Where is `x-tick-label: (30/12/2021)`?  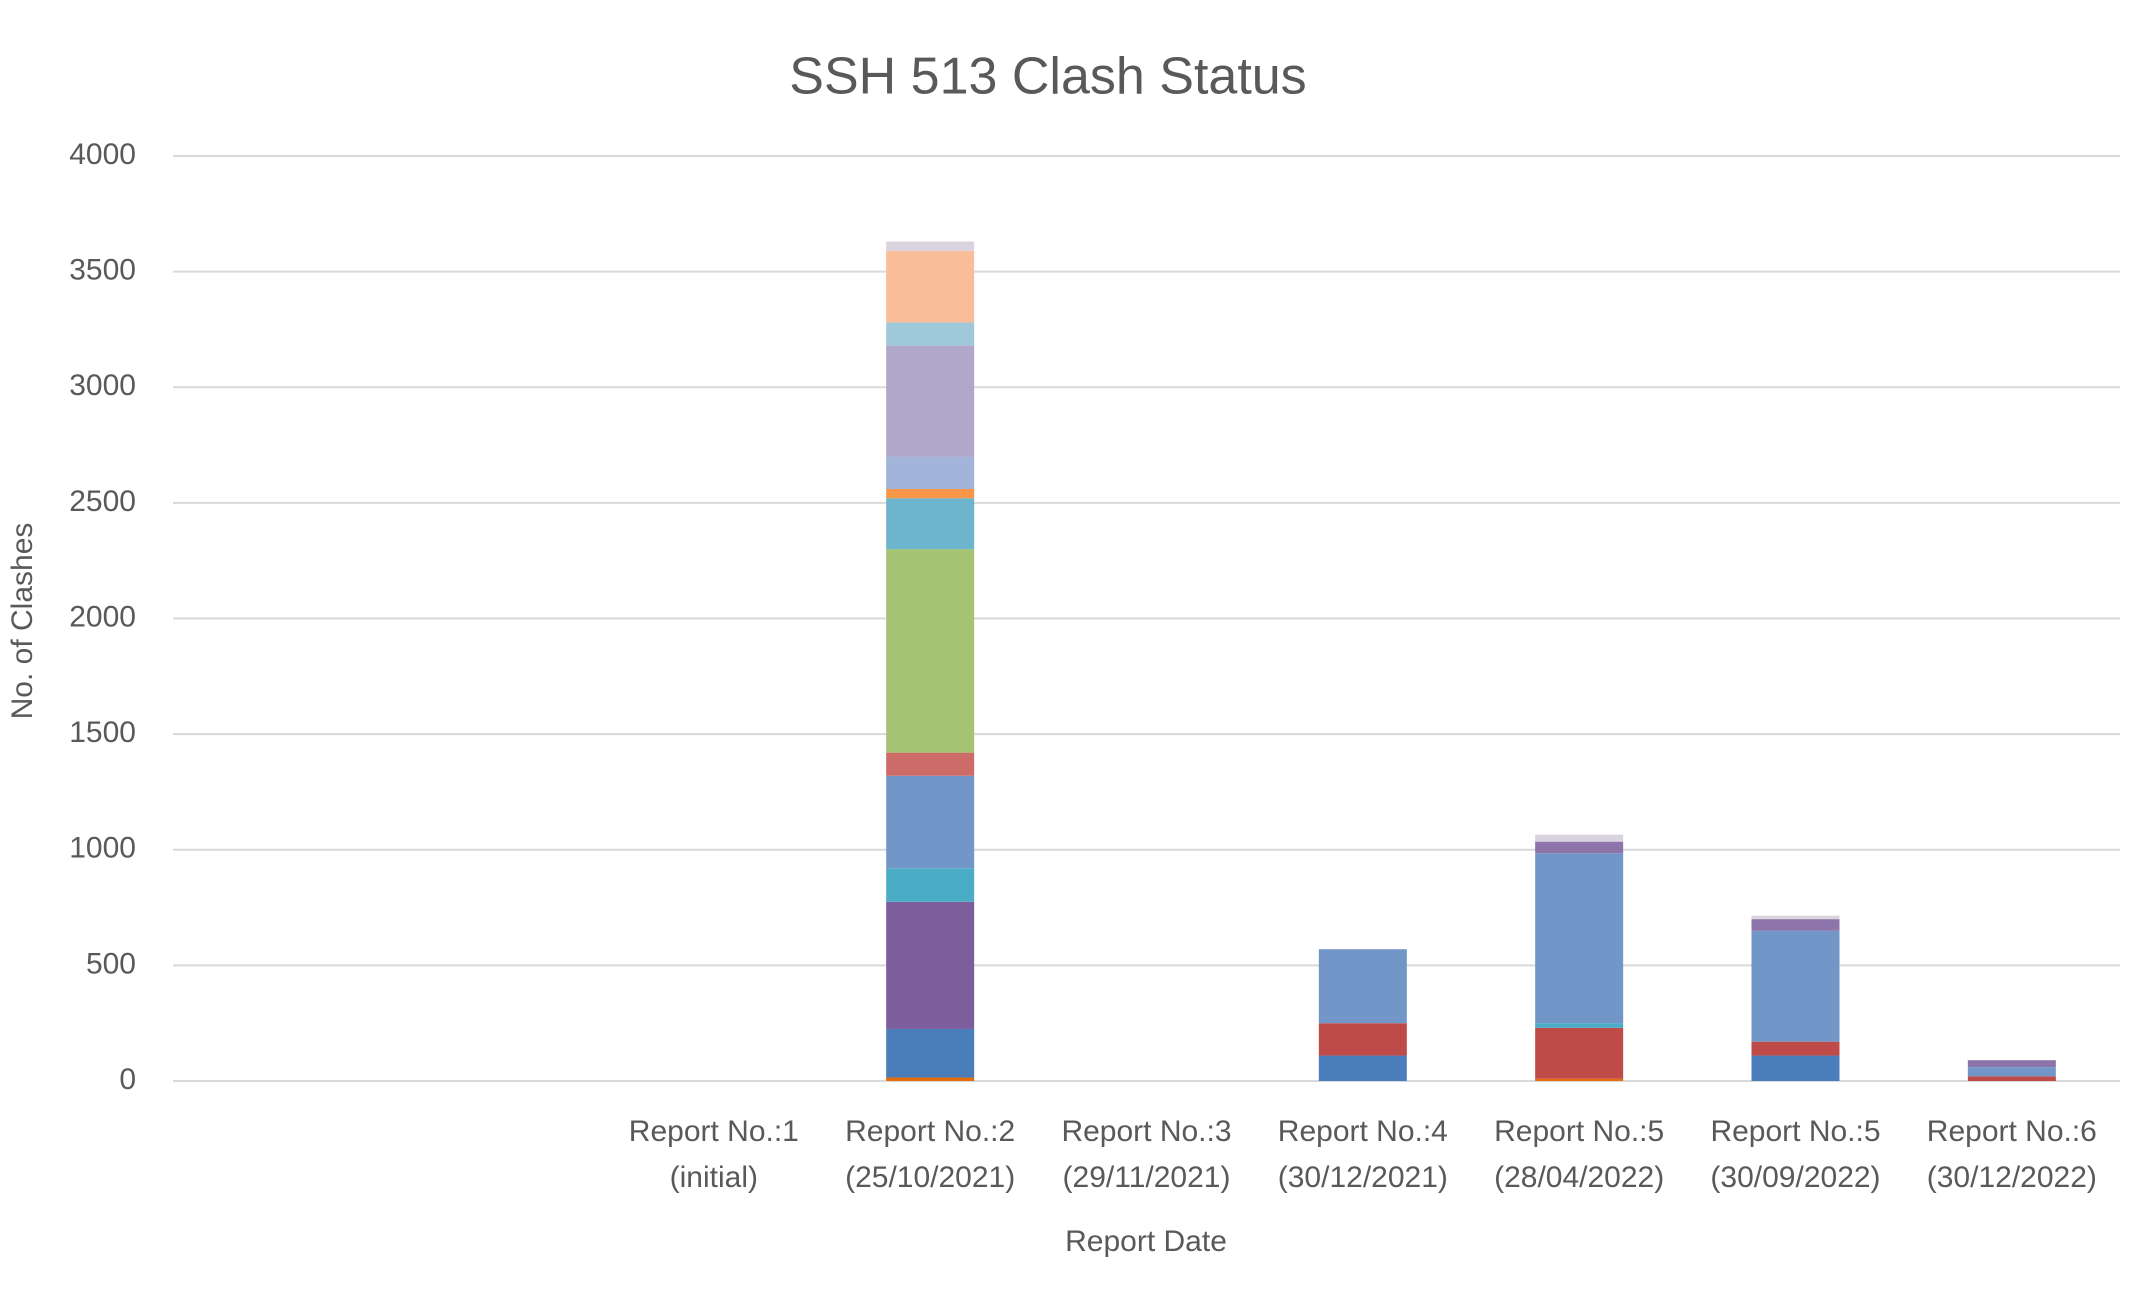 x-tick-label: (30/12/2021) is located at coordinates (1363, 1177).